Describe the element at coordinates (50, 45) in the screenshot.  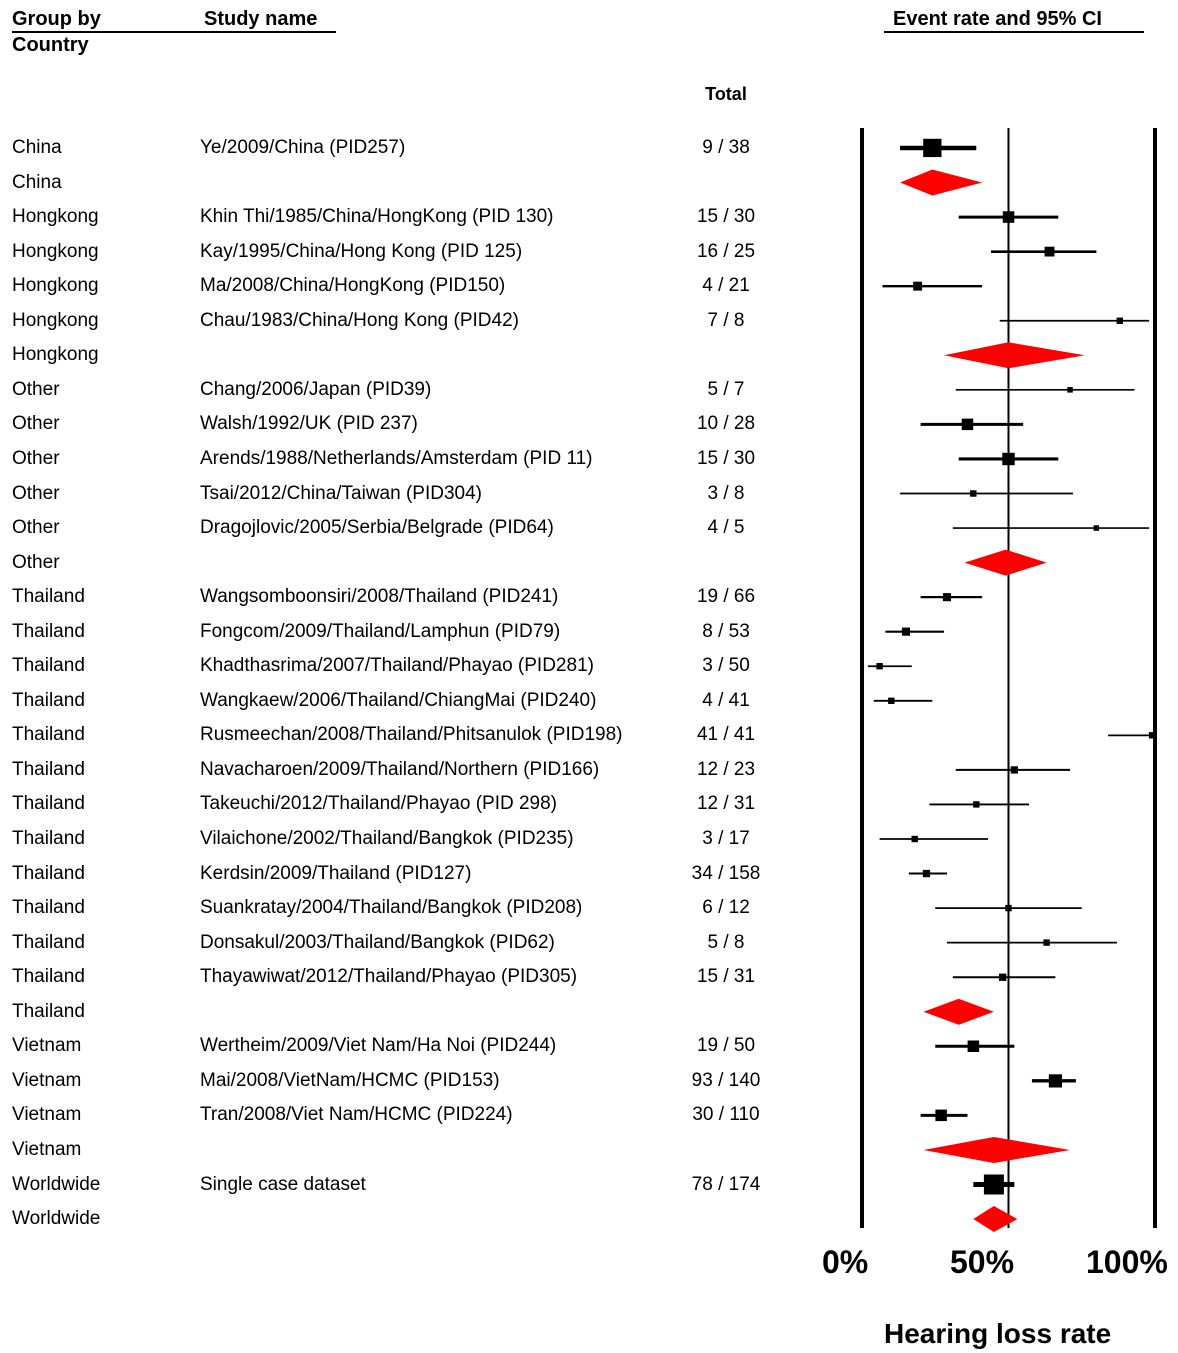
I see `header-country: Country` at that location.